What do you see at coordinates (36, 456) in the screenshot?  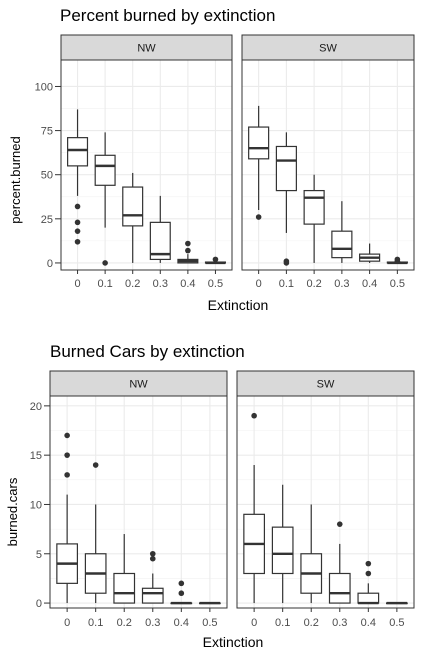 I see `y-tick-label: 15` at bounding box center [36, 456].